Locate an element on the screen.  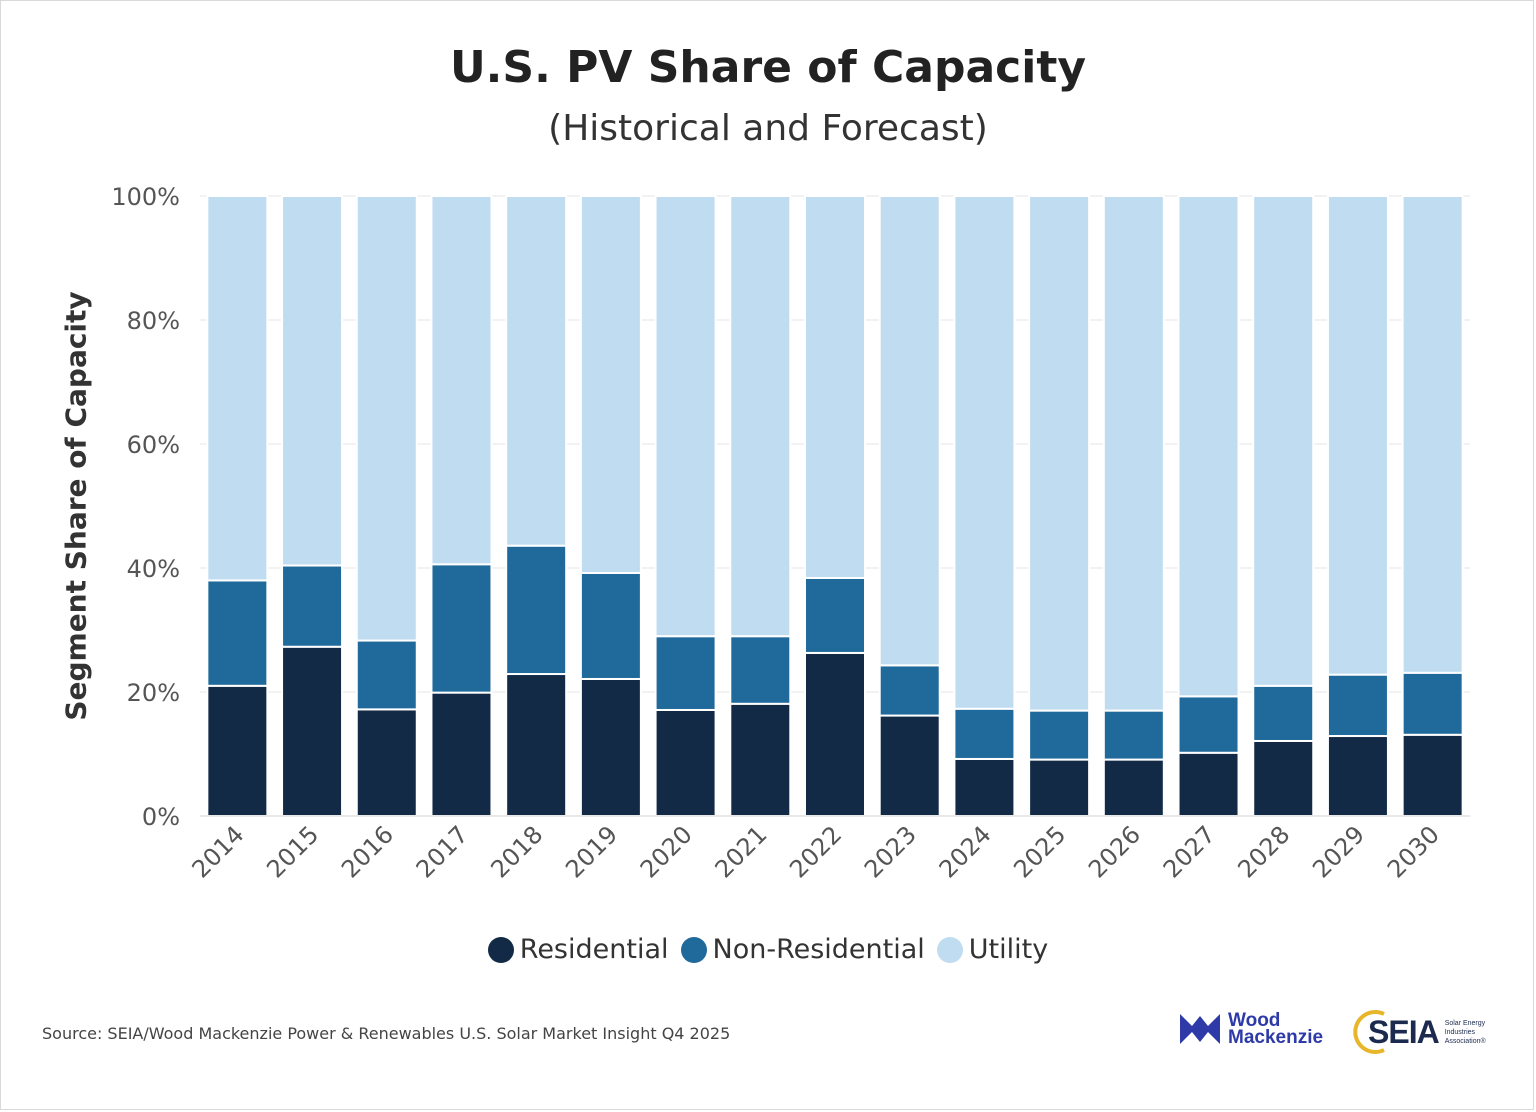
legend-label-residential: Residential is located at coordinates (594, 949).